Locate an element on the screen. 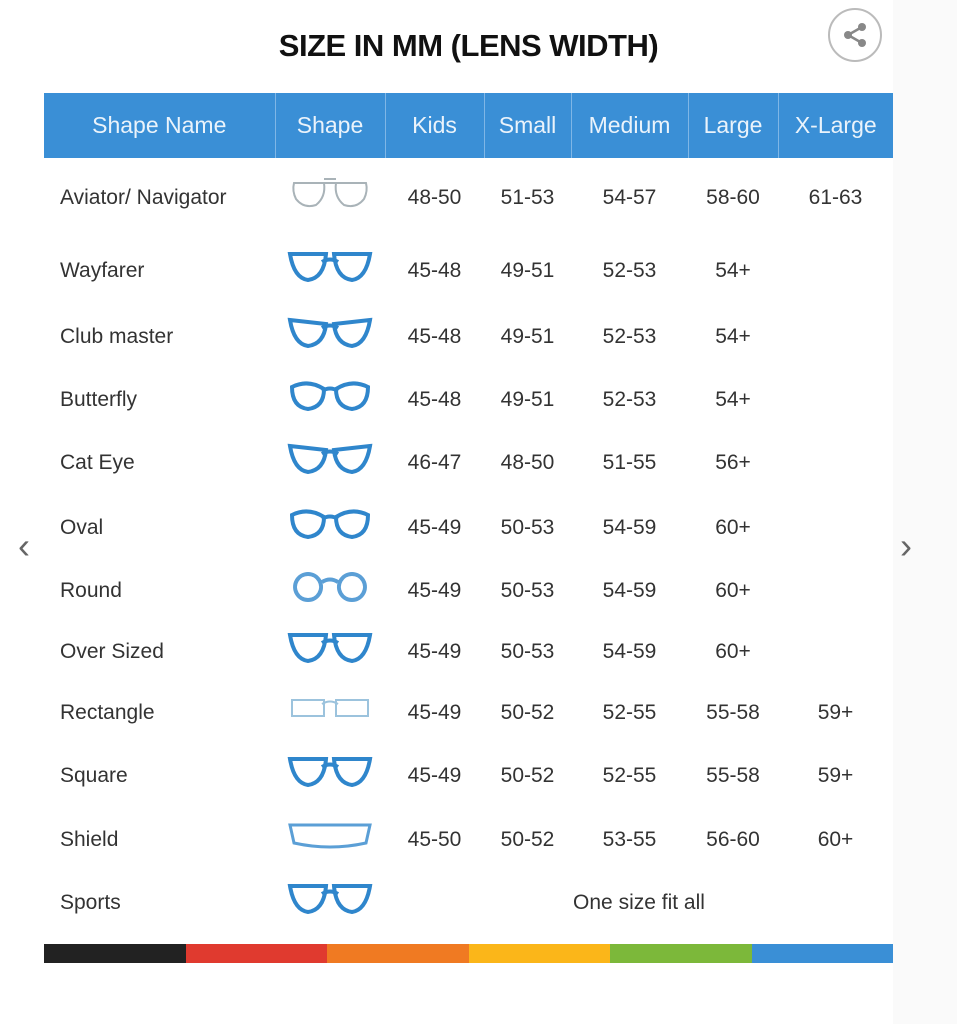 Image resolution: width=957 pixels, height=1024 pixels. size-cell: 61-63 is located at coordinates (835, 197).